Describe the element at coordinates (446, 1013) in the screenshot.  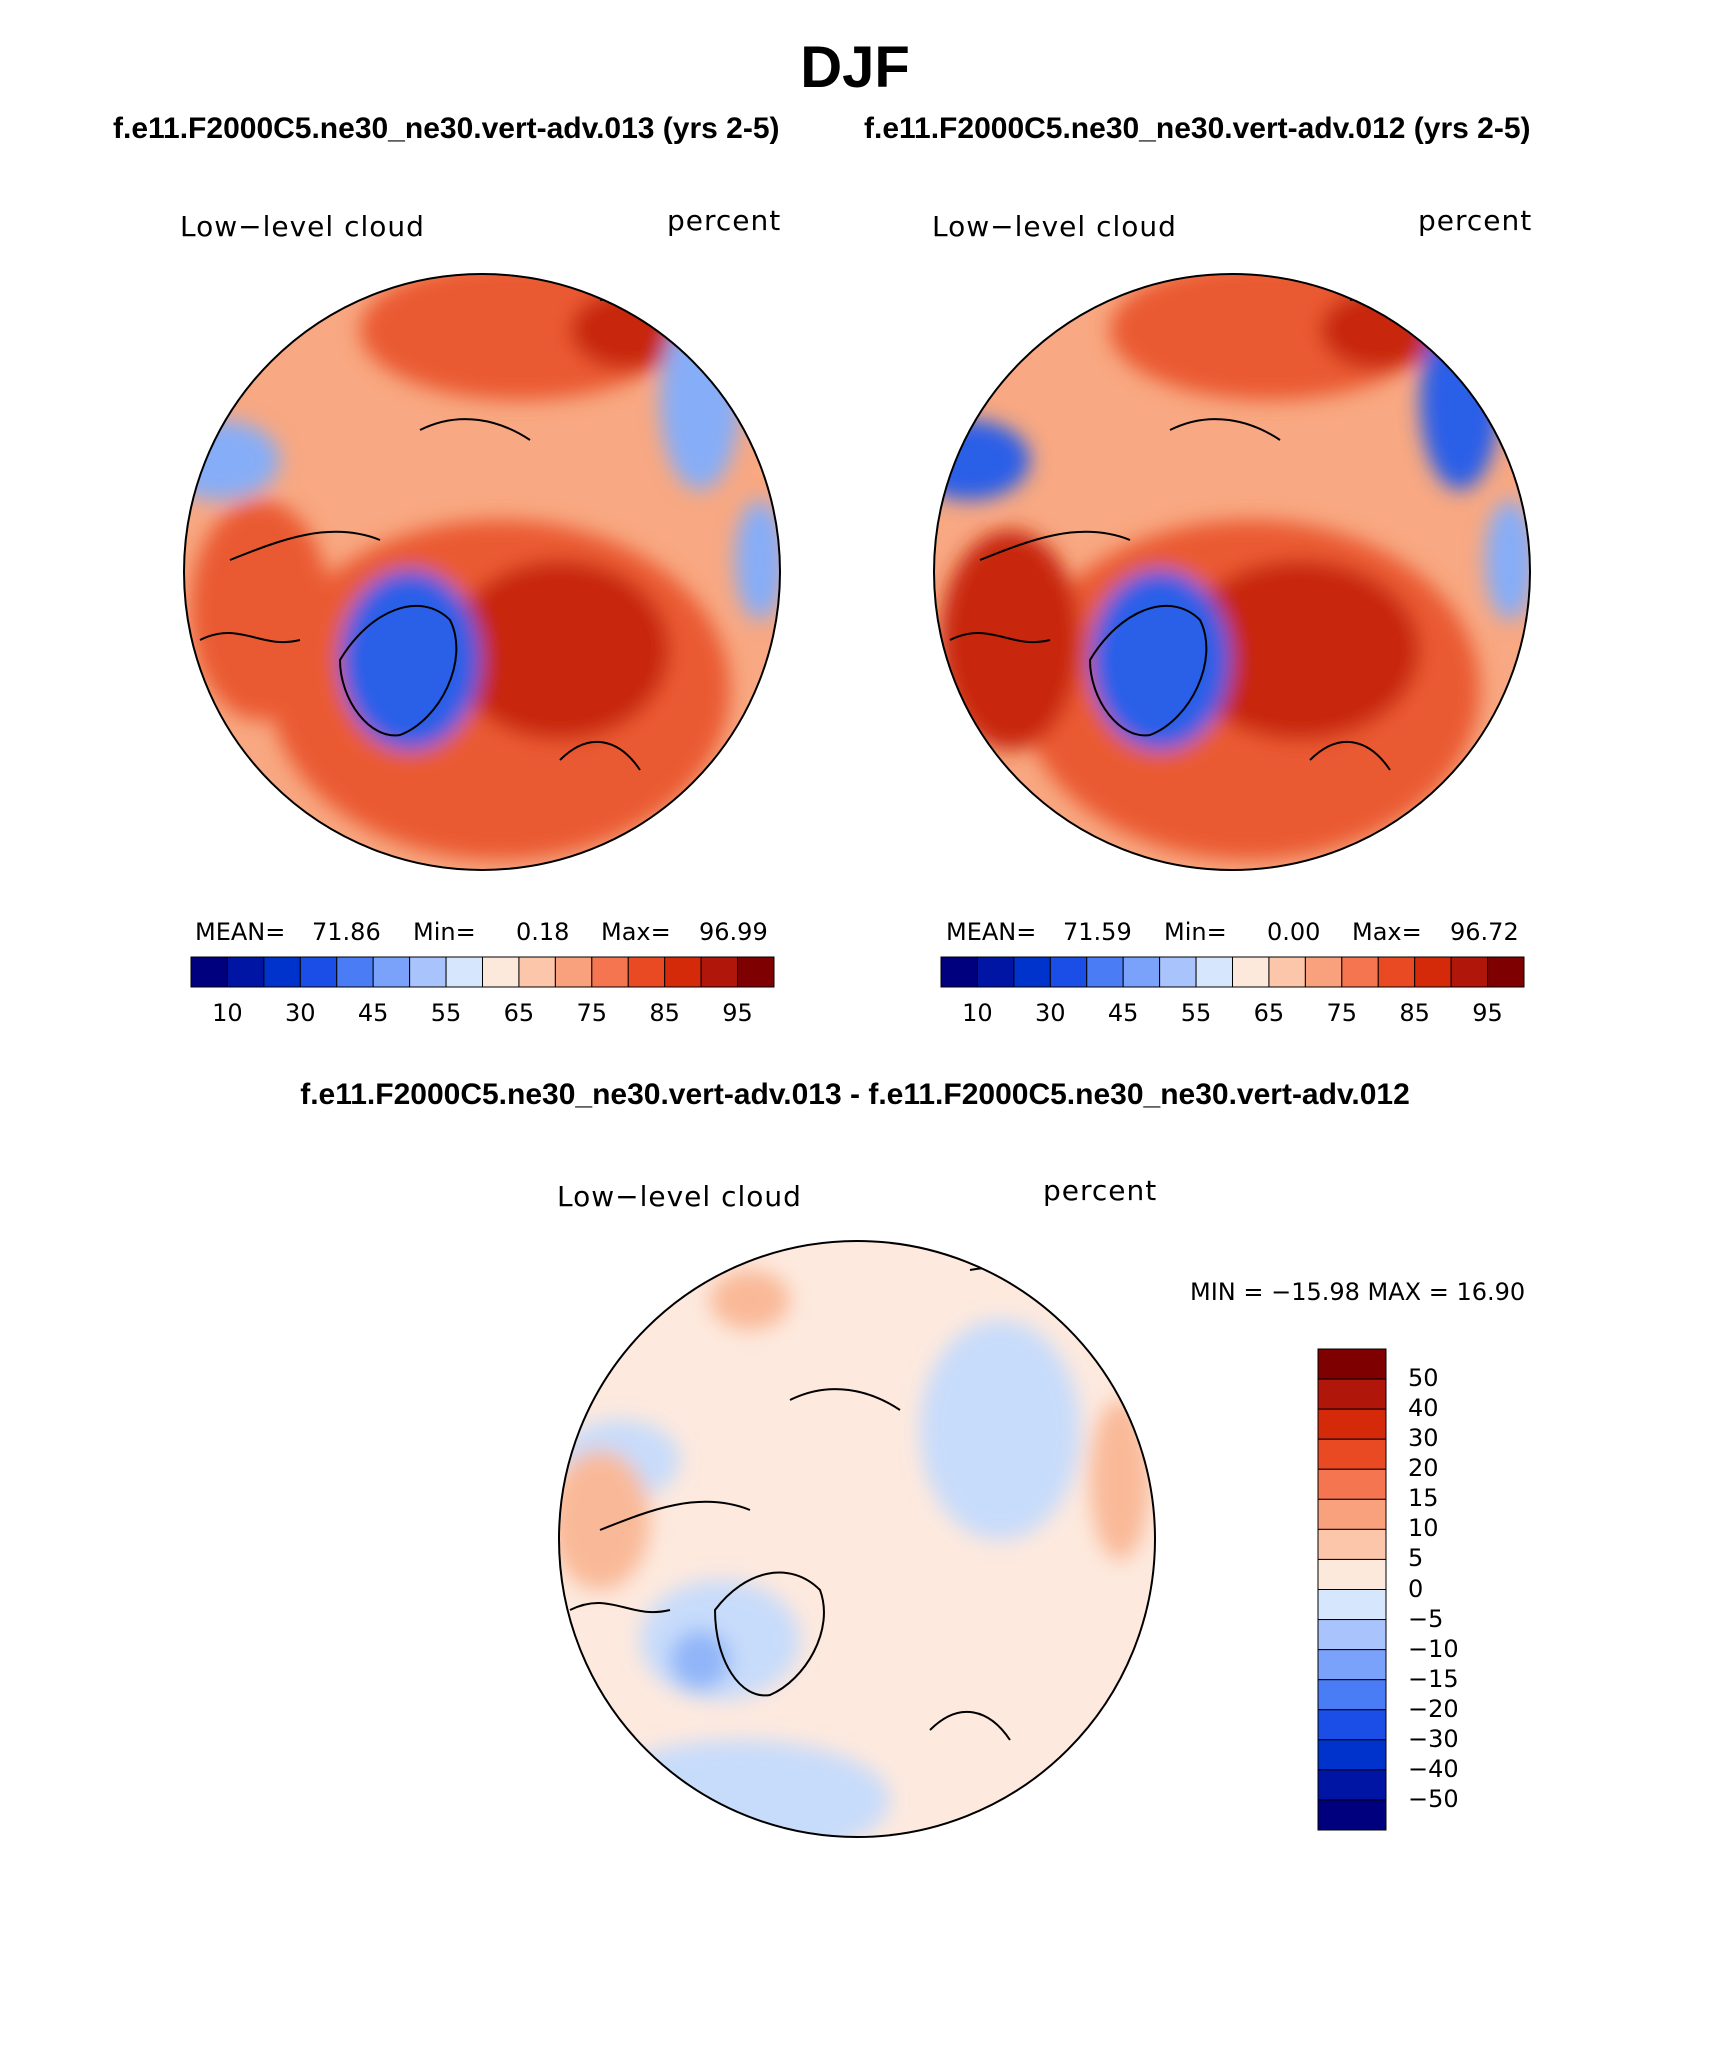
I see `left-colorbar-tick-label: 55` at that location.